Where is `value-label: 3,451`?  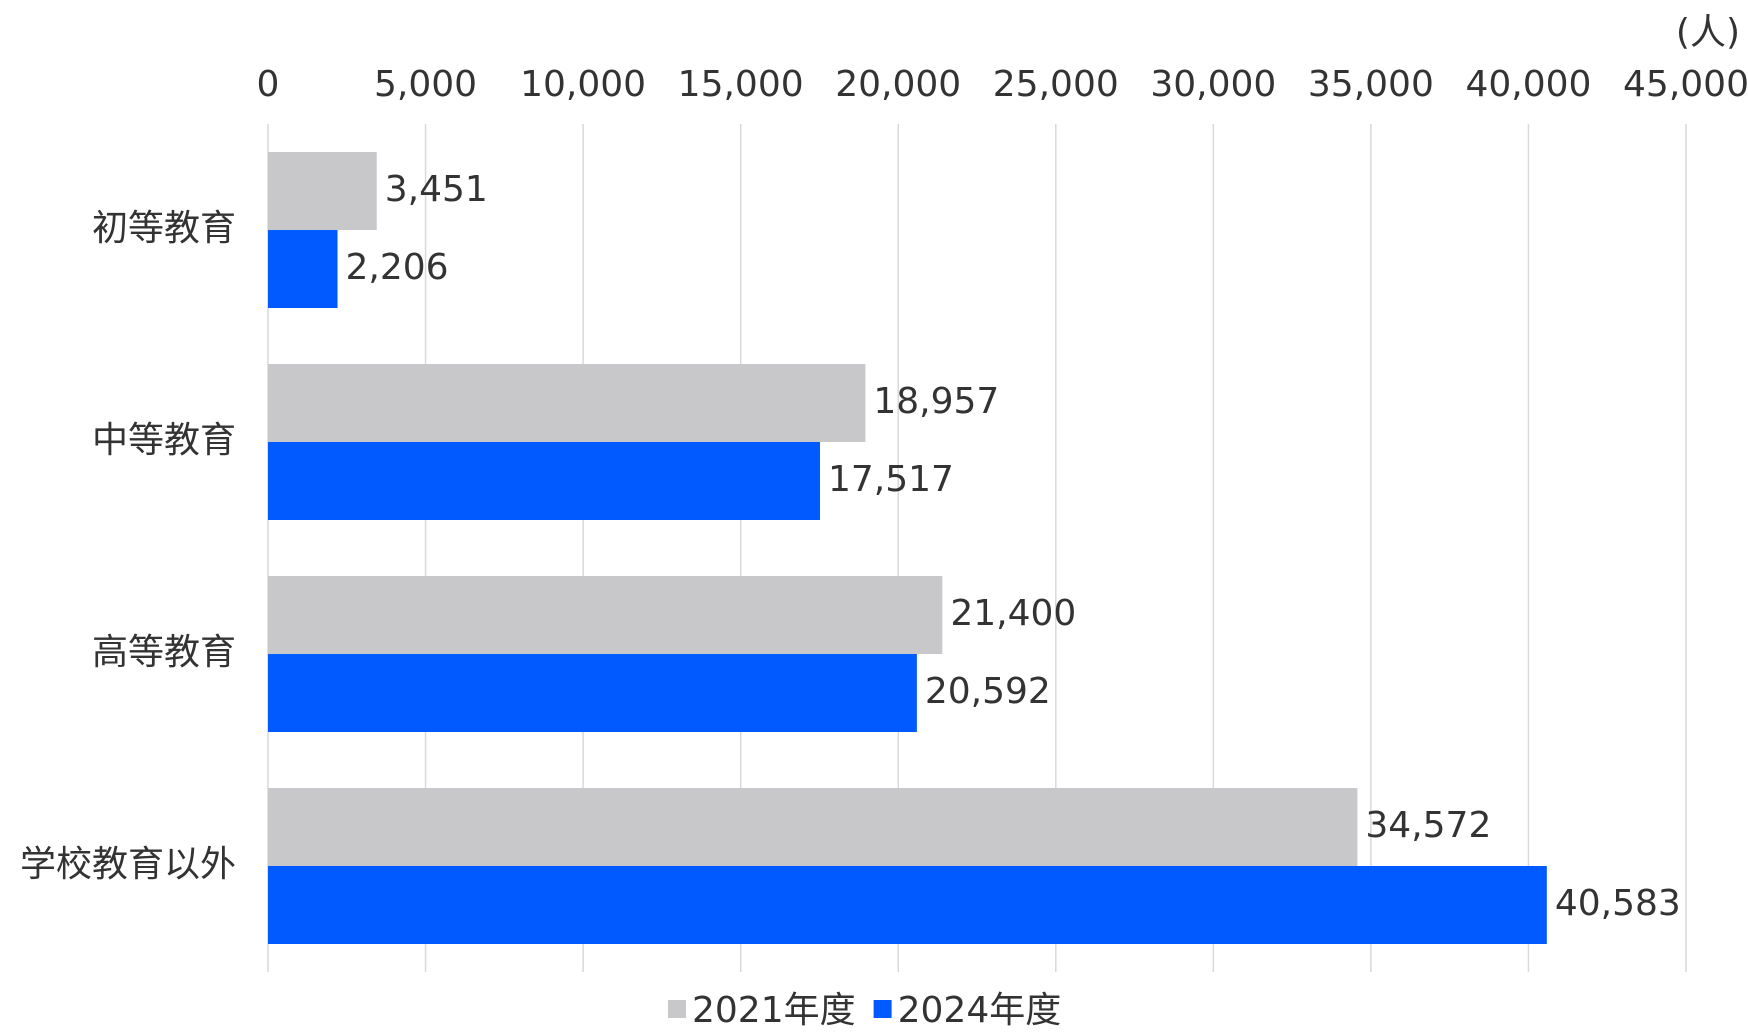
value-label: 3,451 is located at coordinates (436, 189).